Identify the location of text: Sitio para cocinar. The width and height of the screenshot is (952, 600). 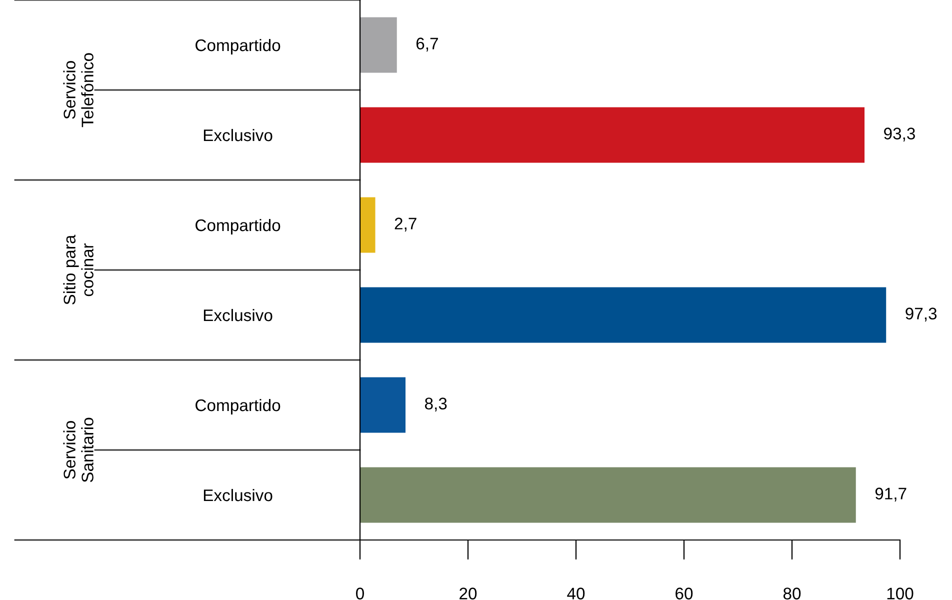
(78, 269).